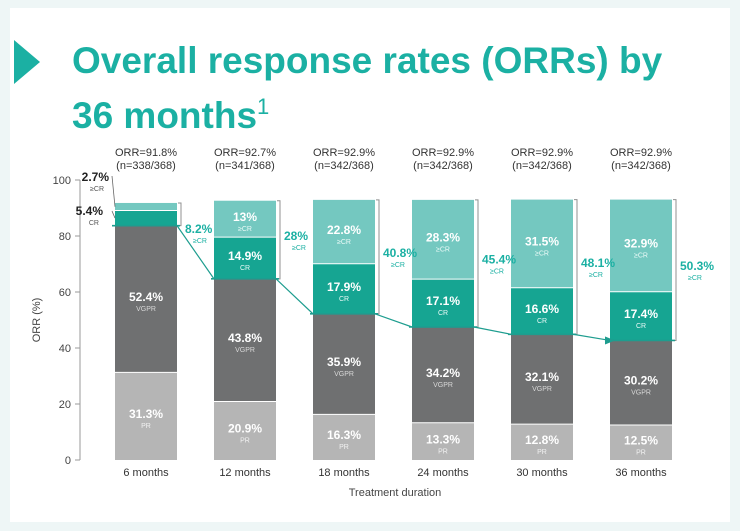 The image size is (740, 531). I want to click on ge-cr-value-label: 28%, so click(296, 236).